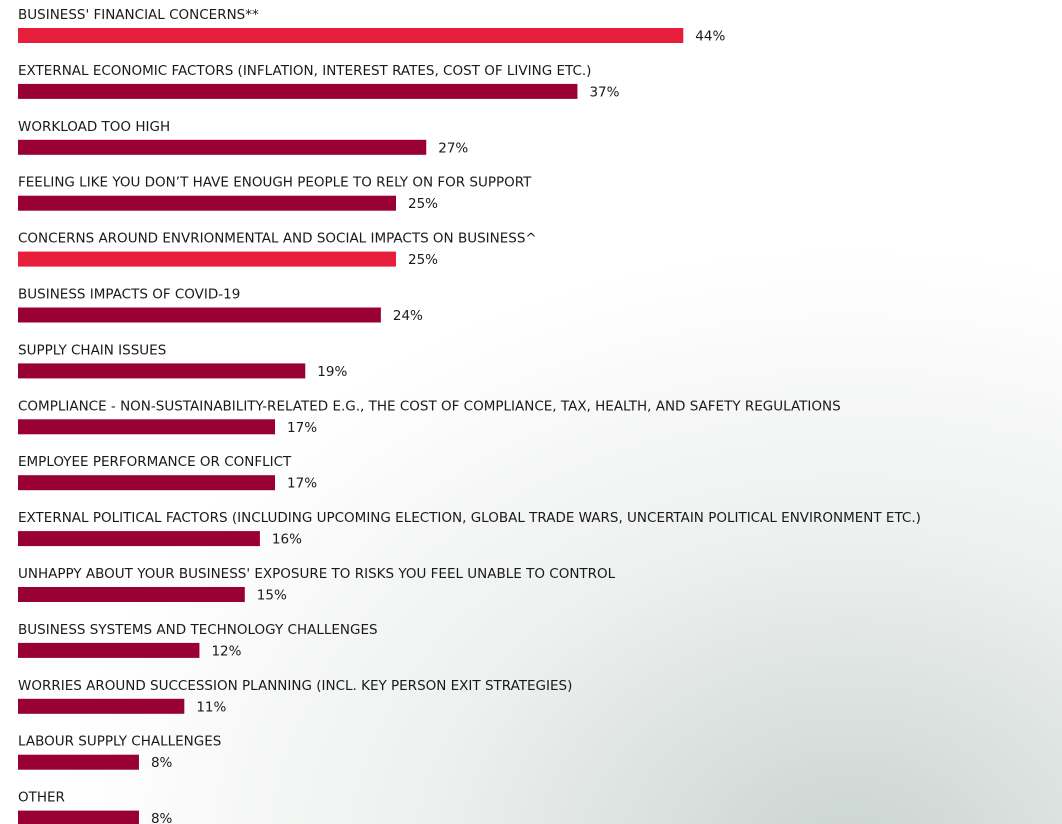 This screenshot has width=1062, height=824. What do you see at coordinates (408, 316) in the screenshot?
I see `value-label: 24%` at bounding box center [408, 316].